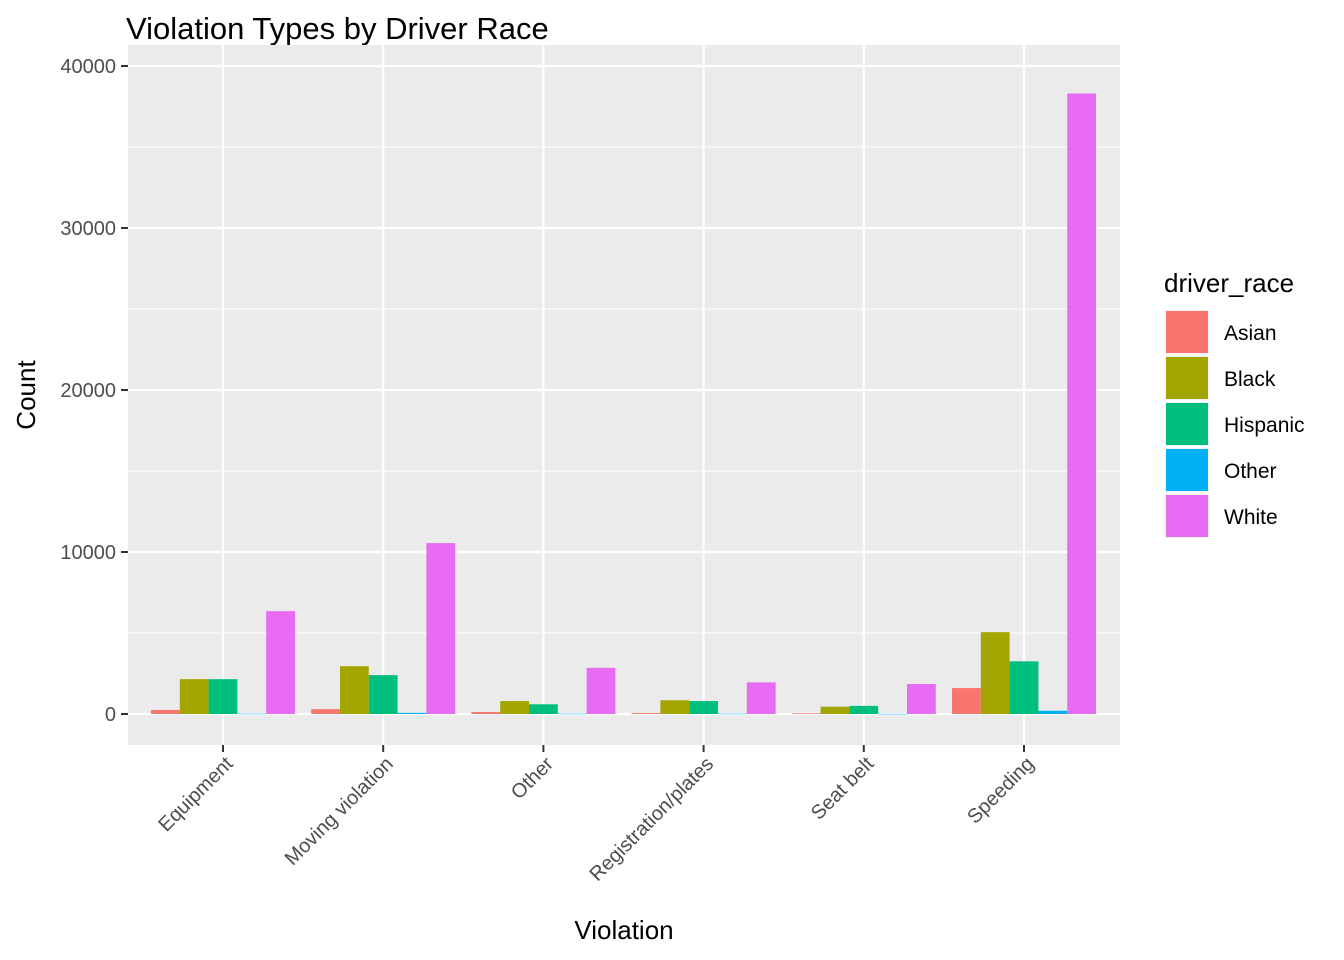 This screenshot has width=1344, height=960. Describe the element at coordinates (354, 690) in the screenshot. I see `bar-black-moving-violation` at that location.